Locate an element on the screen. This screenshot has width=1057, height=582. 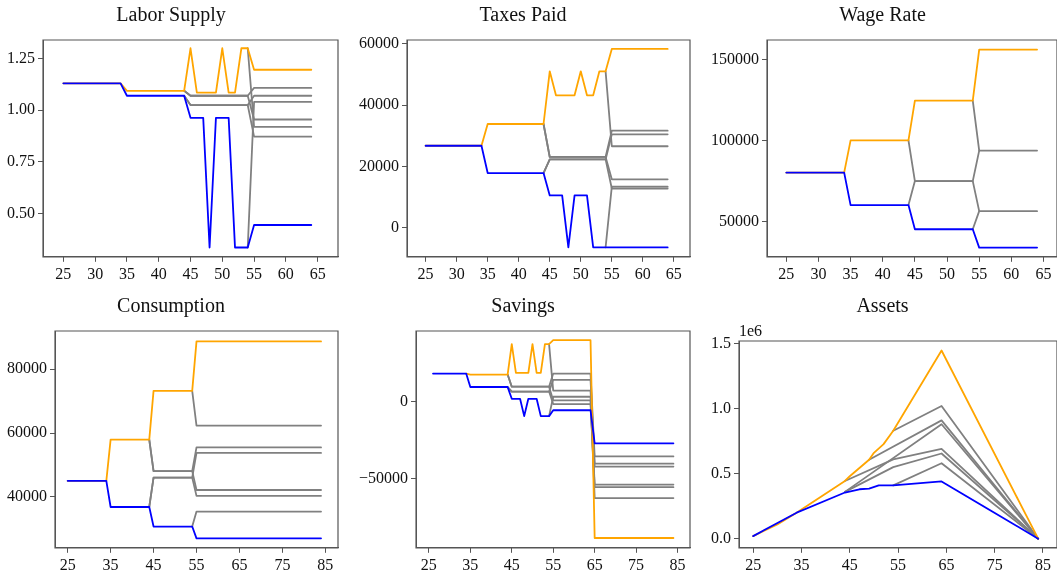
y-tick-label: 1.25 is located at coordinates (21, 57).